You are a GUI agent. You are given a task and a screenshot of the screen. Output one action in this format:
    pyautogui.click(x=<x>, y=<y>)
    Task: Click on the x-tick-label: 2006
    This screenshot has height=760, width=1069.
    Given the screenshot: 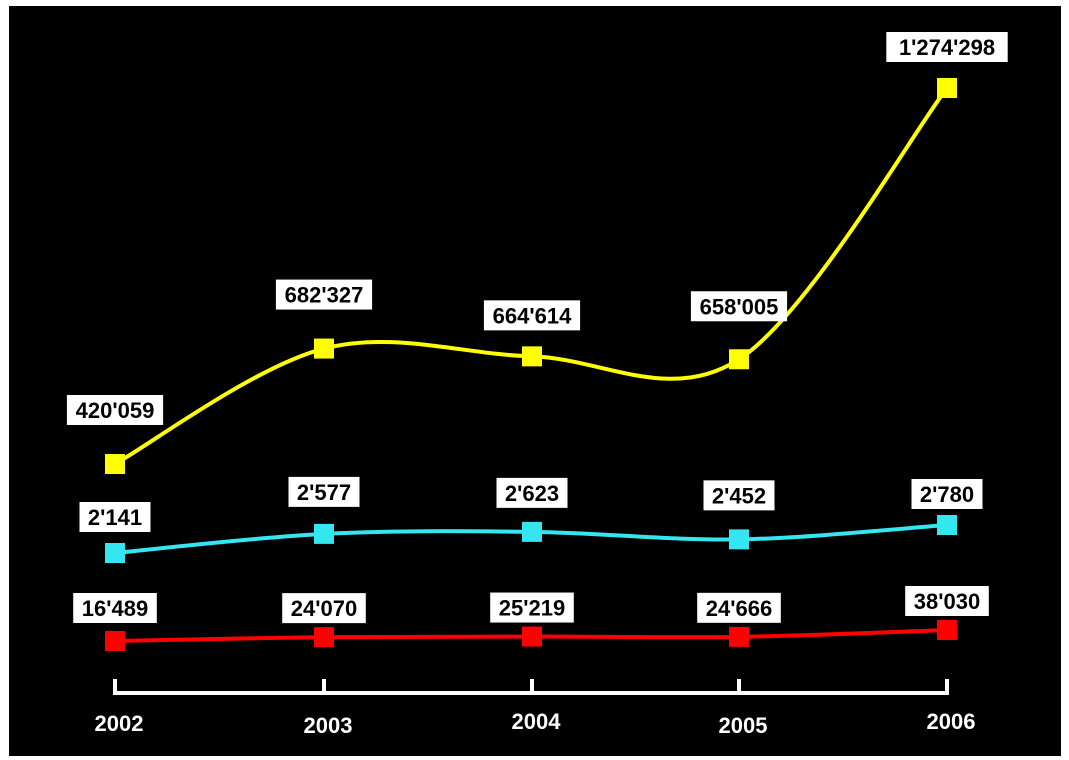 What is the action you would take?
    pyautogui.click(x=951, y=721)
    